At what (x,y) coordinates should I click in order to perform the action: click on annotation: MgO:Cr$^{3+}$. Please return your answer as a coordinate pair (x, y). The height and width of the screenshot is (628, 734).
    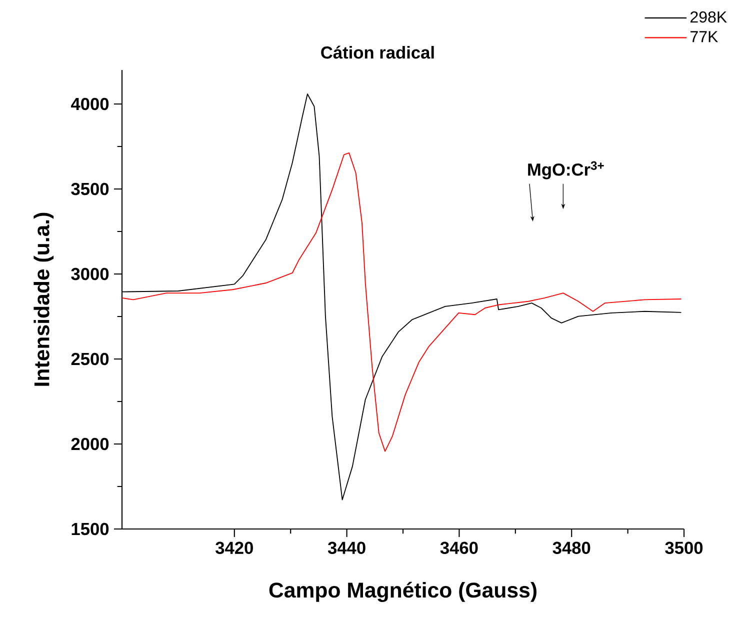
    Looking at the image, I should click on (566, 170).